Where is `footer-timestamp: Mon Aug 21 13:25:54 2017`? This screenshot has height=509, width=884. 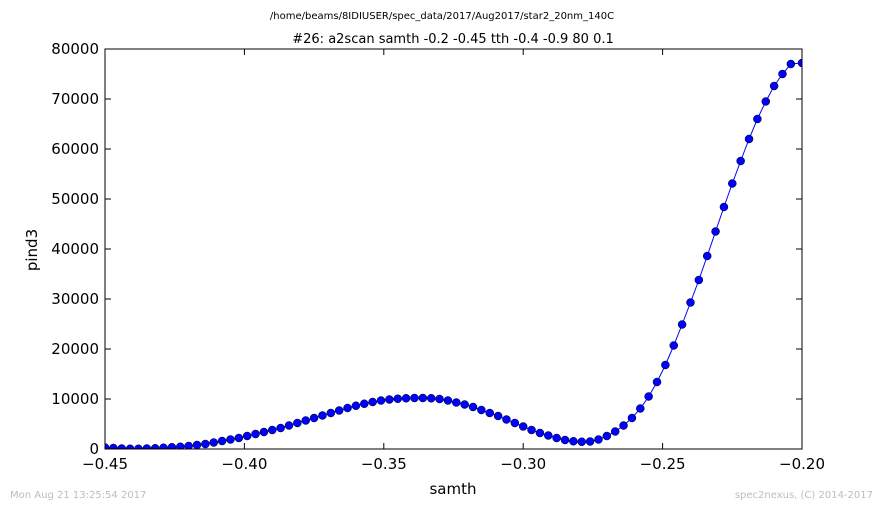
footer-timestamp: Mon Aug 21 13:25:54 2017 is located at coordinates (78, 495).